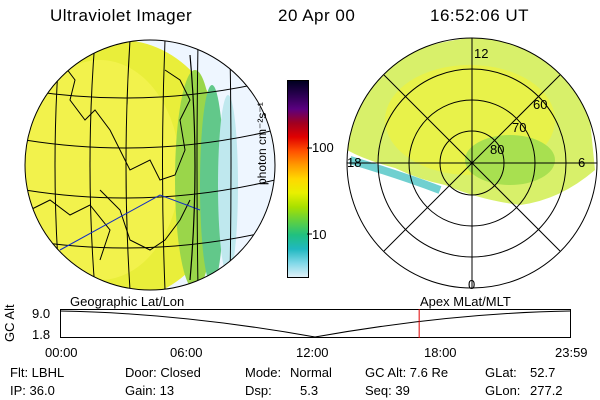 This screenshot has height=400, width=600. Describe the element at coordinates (312, 352) in the screenshot. I see `x-tick-1200: 12:00` at that location.